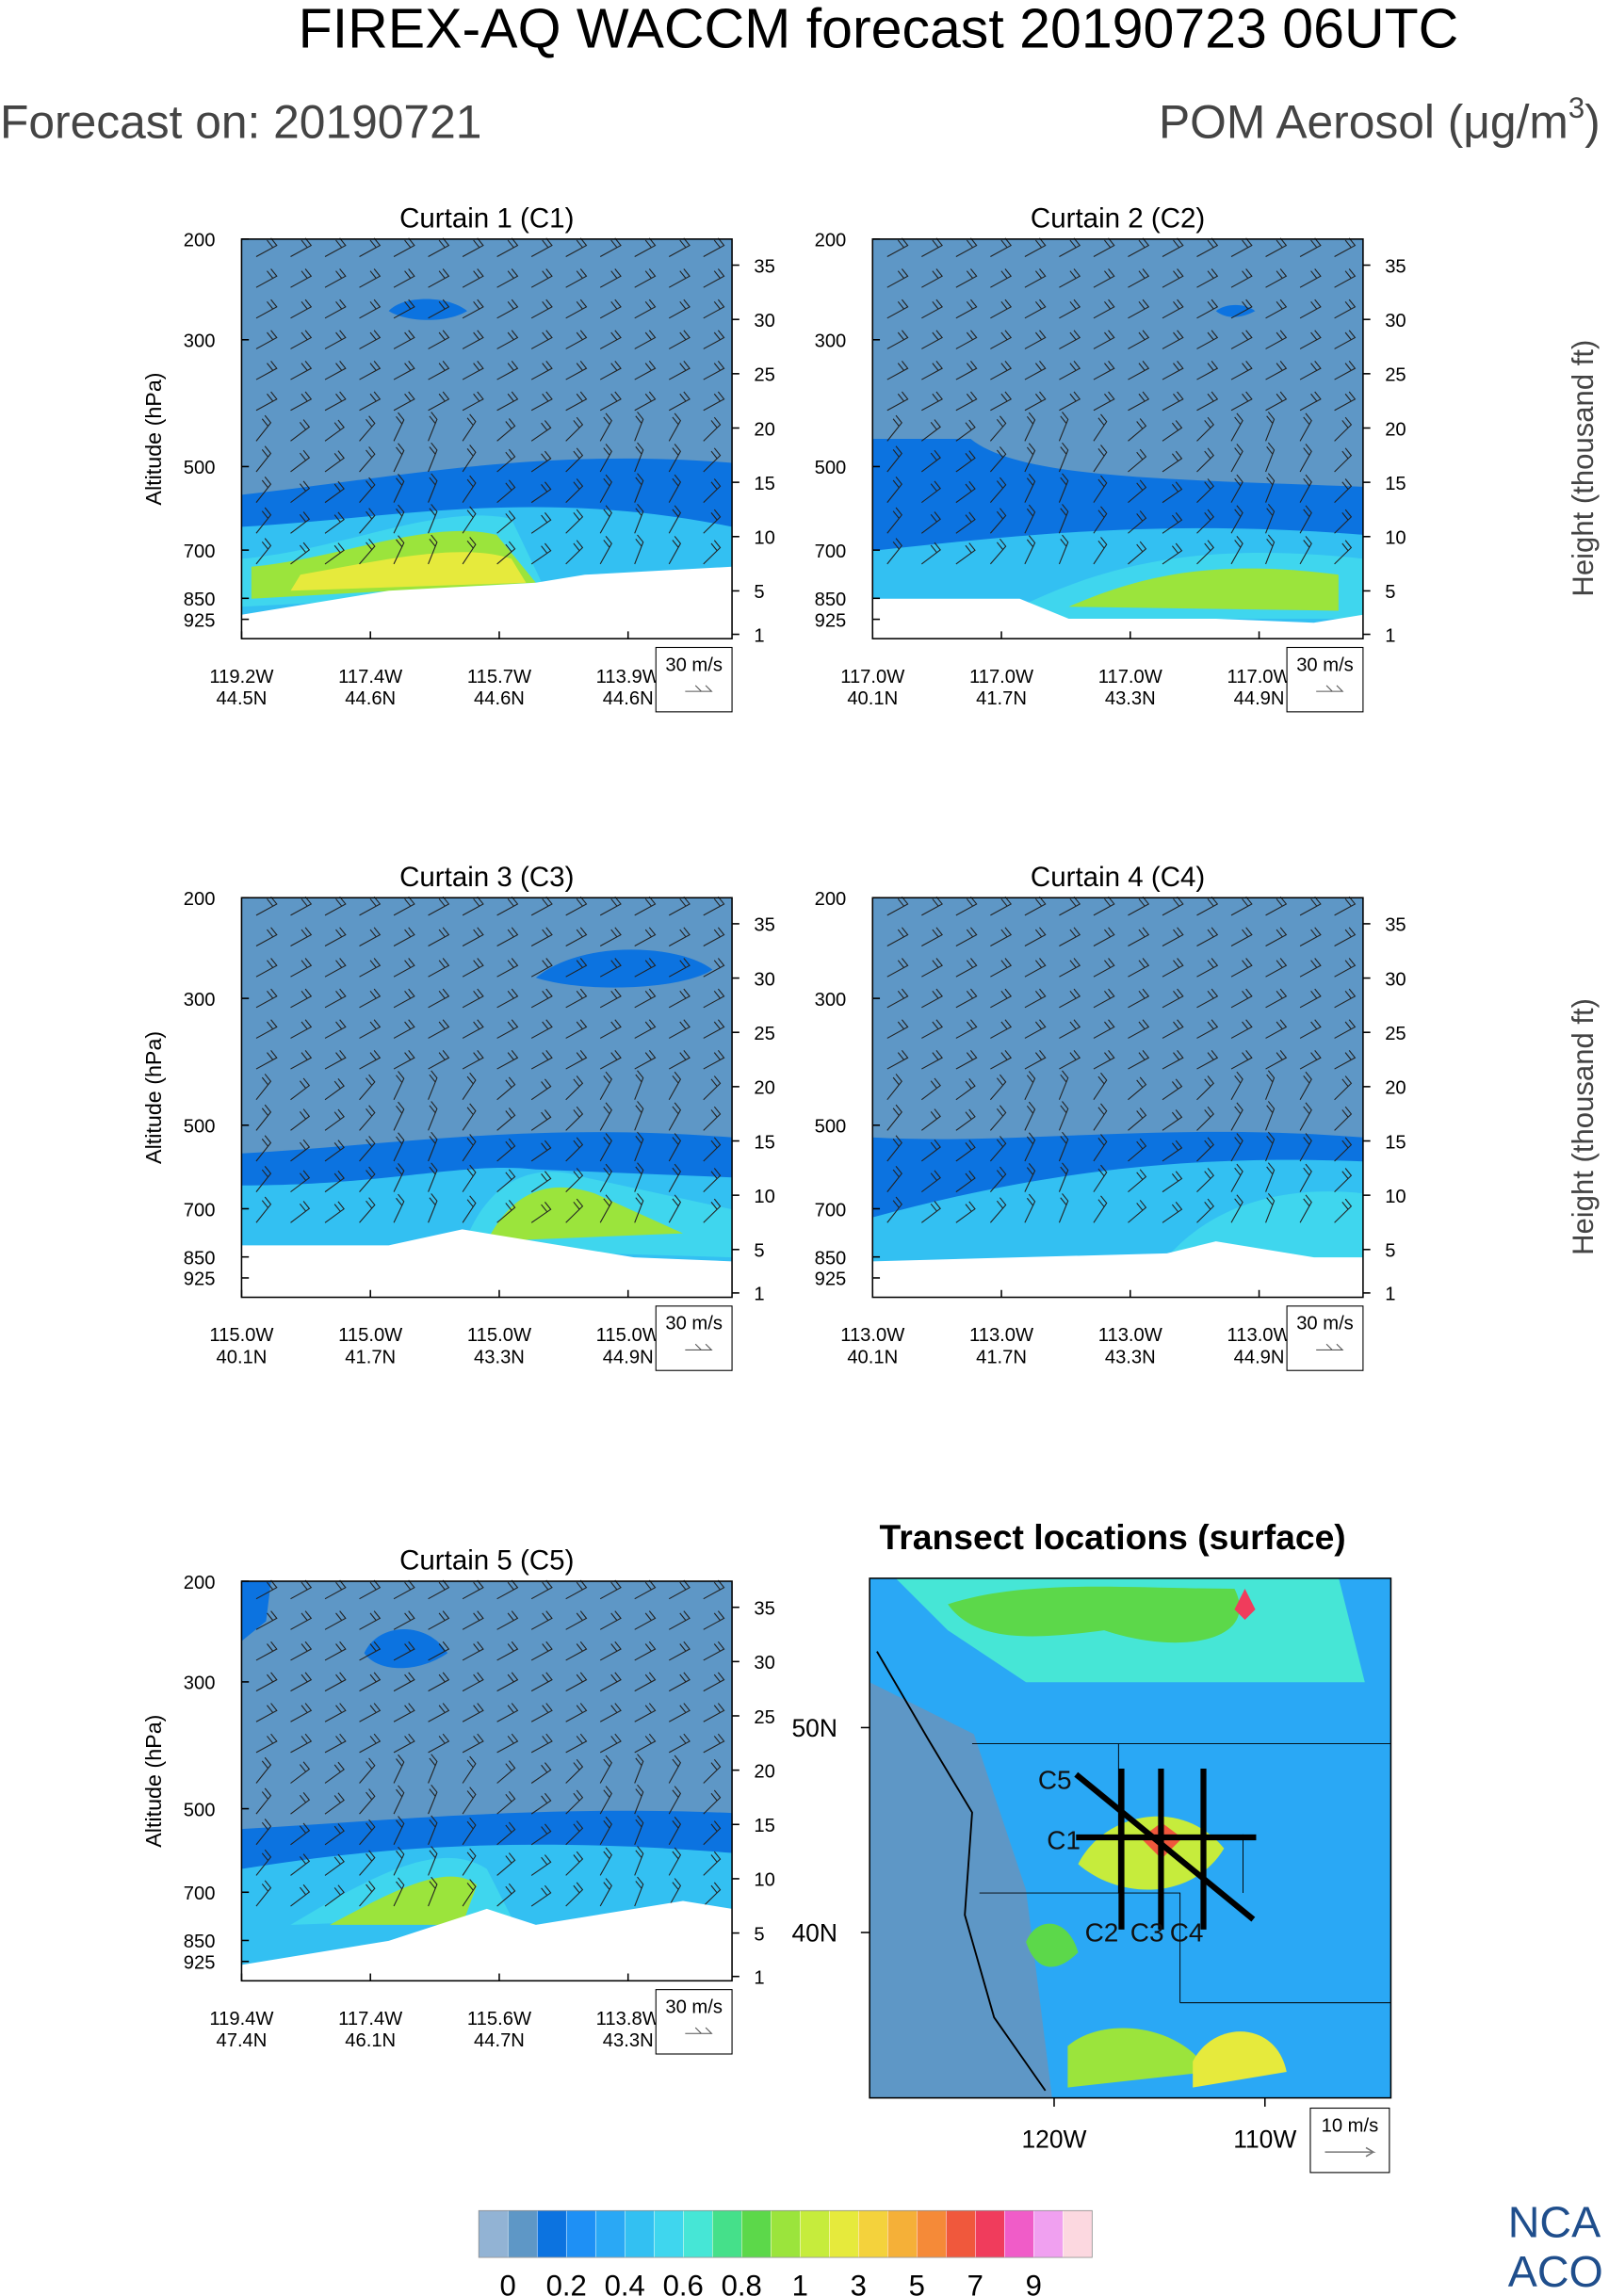  What do you see at coordinates (1034, 2282) in the screenshot?
I see `colorbar-label: 9` at bounding box center [1034, 2282].